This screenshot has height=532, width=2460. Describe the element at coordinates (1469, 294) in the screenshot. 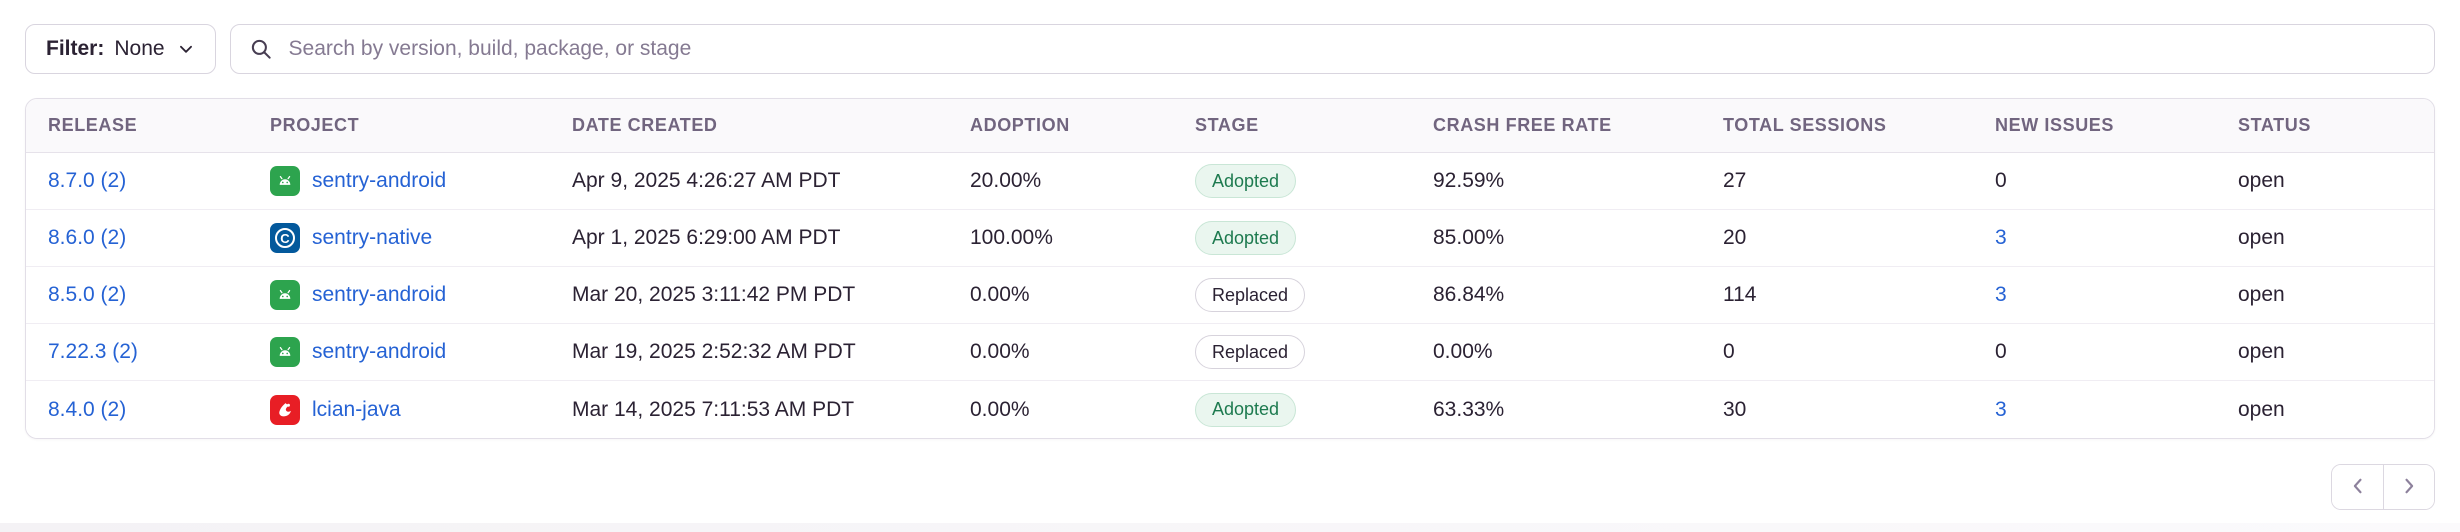

I see `crash-free-rate-cell: 86.84%` at that location.